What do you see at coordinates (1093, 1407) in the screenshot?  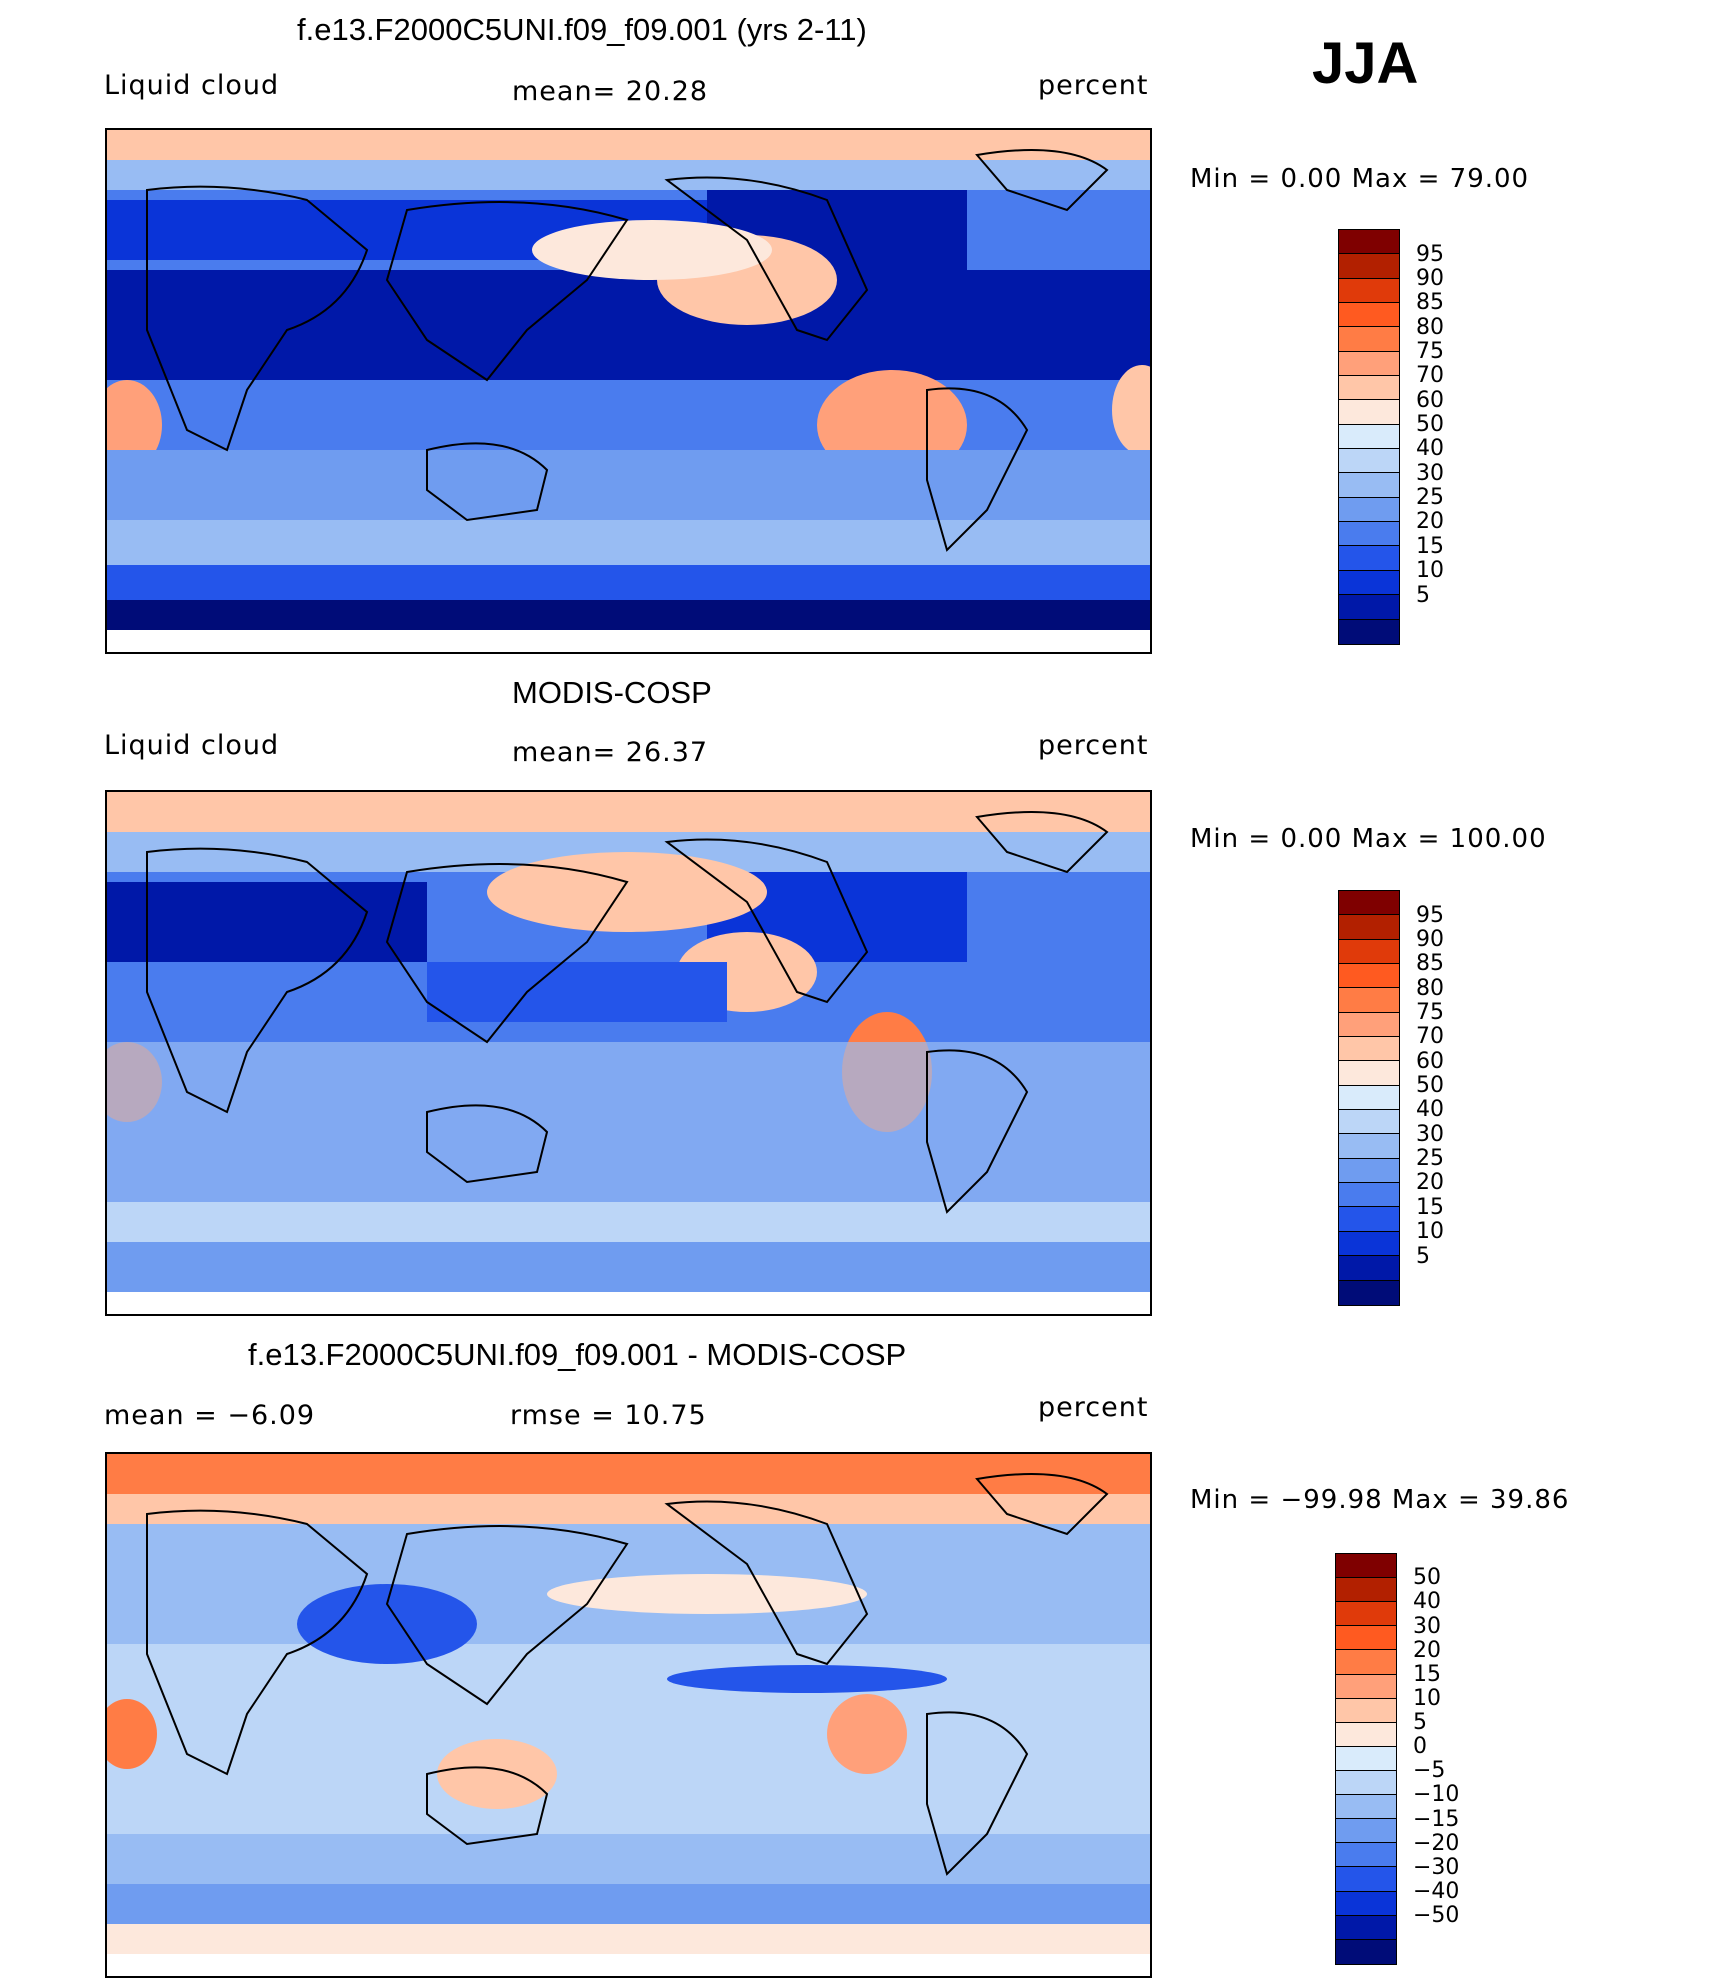 I see `panel-units-diff: percent` at bounding box center [1093, 1407].